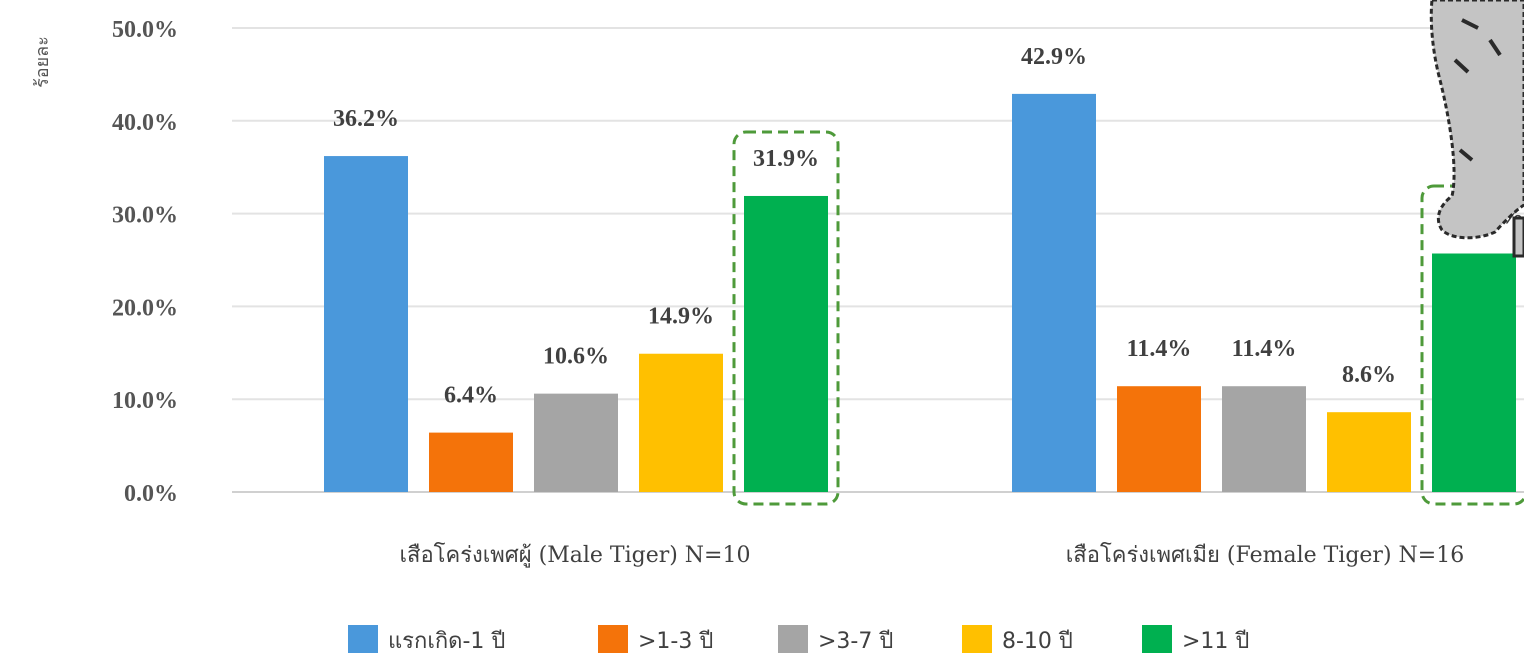 Image resolution: width=1524 pixels, height=656 pixels. What do you see at coordinates (575, 555) in the screenshot?
I see `category-label: เสือโคร่งเพศผู้ (Male Tiger) N=10` at bounding box center [575, 555].